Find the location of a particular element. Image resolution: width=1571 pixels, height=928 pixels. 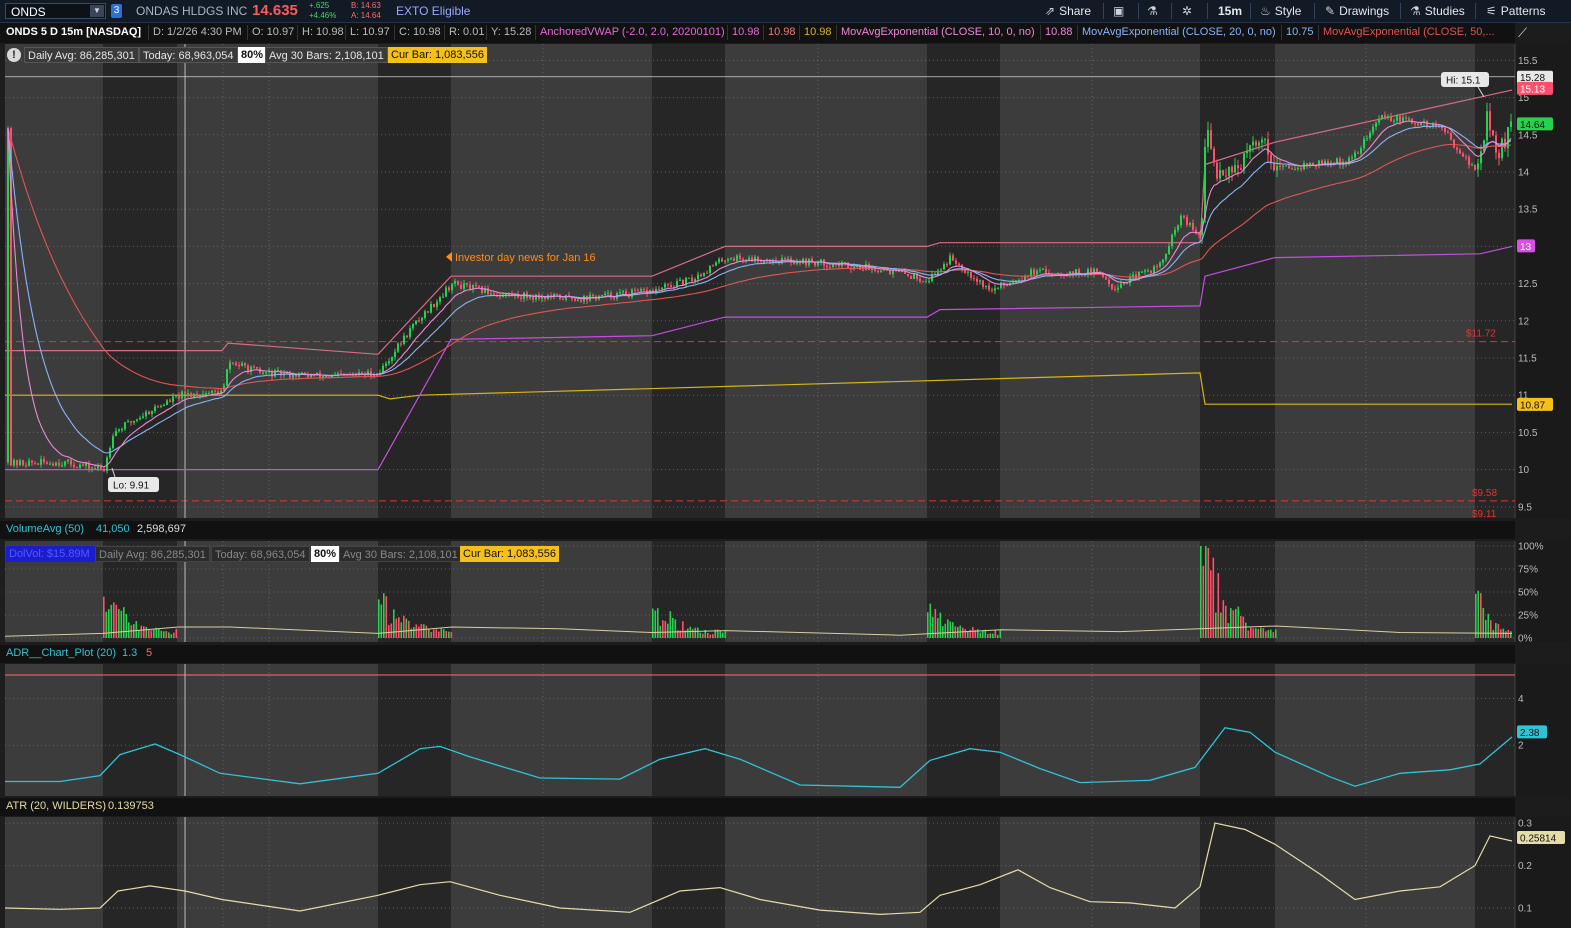

share-button: ⇗ Share is located at coordinates (1068, 11).